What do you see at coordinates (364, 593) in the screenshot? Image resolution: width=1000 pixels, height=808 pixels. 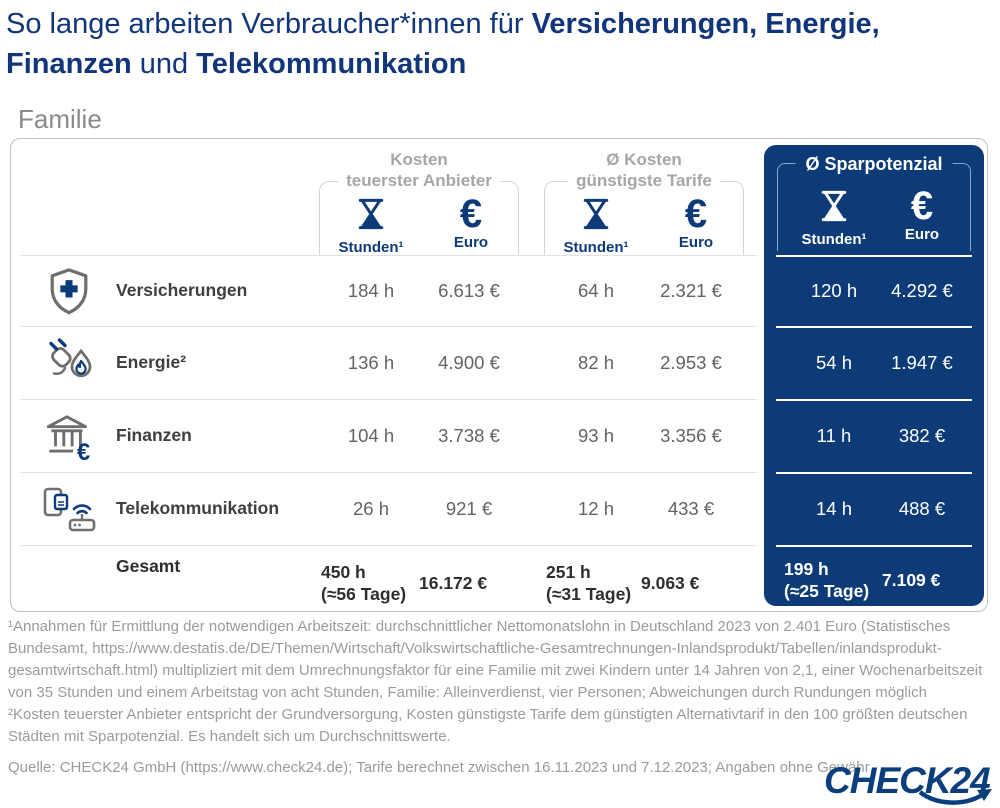 I see `total-days-value: (≈56 Tage)` at bounding box center [364, 593].